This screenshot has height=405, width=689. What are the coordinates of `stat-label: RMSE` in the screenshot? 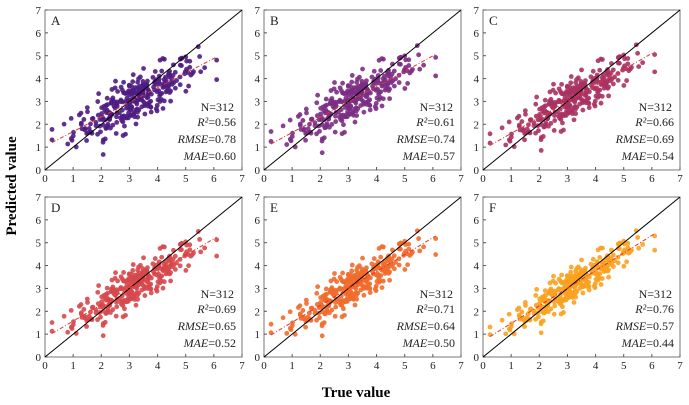 It's located at (193, 326).